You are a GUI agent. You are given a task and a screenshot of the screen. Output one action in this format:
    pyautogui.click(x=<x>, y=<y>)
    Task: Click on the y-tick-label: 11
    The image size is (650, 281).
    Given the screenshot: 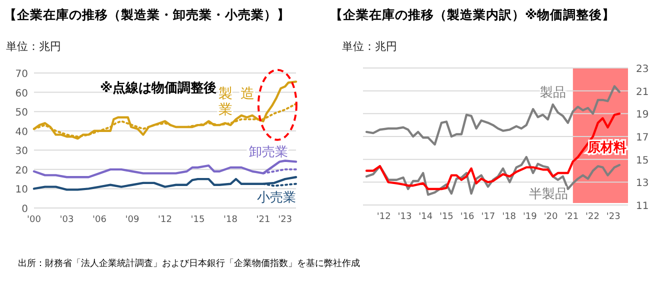 What is the action you would take?
    pyautogui.click(x=642, y=206)
    